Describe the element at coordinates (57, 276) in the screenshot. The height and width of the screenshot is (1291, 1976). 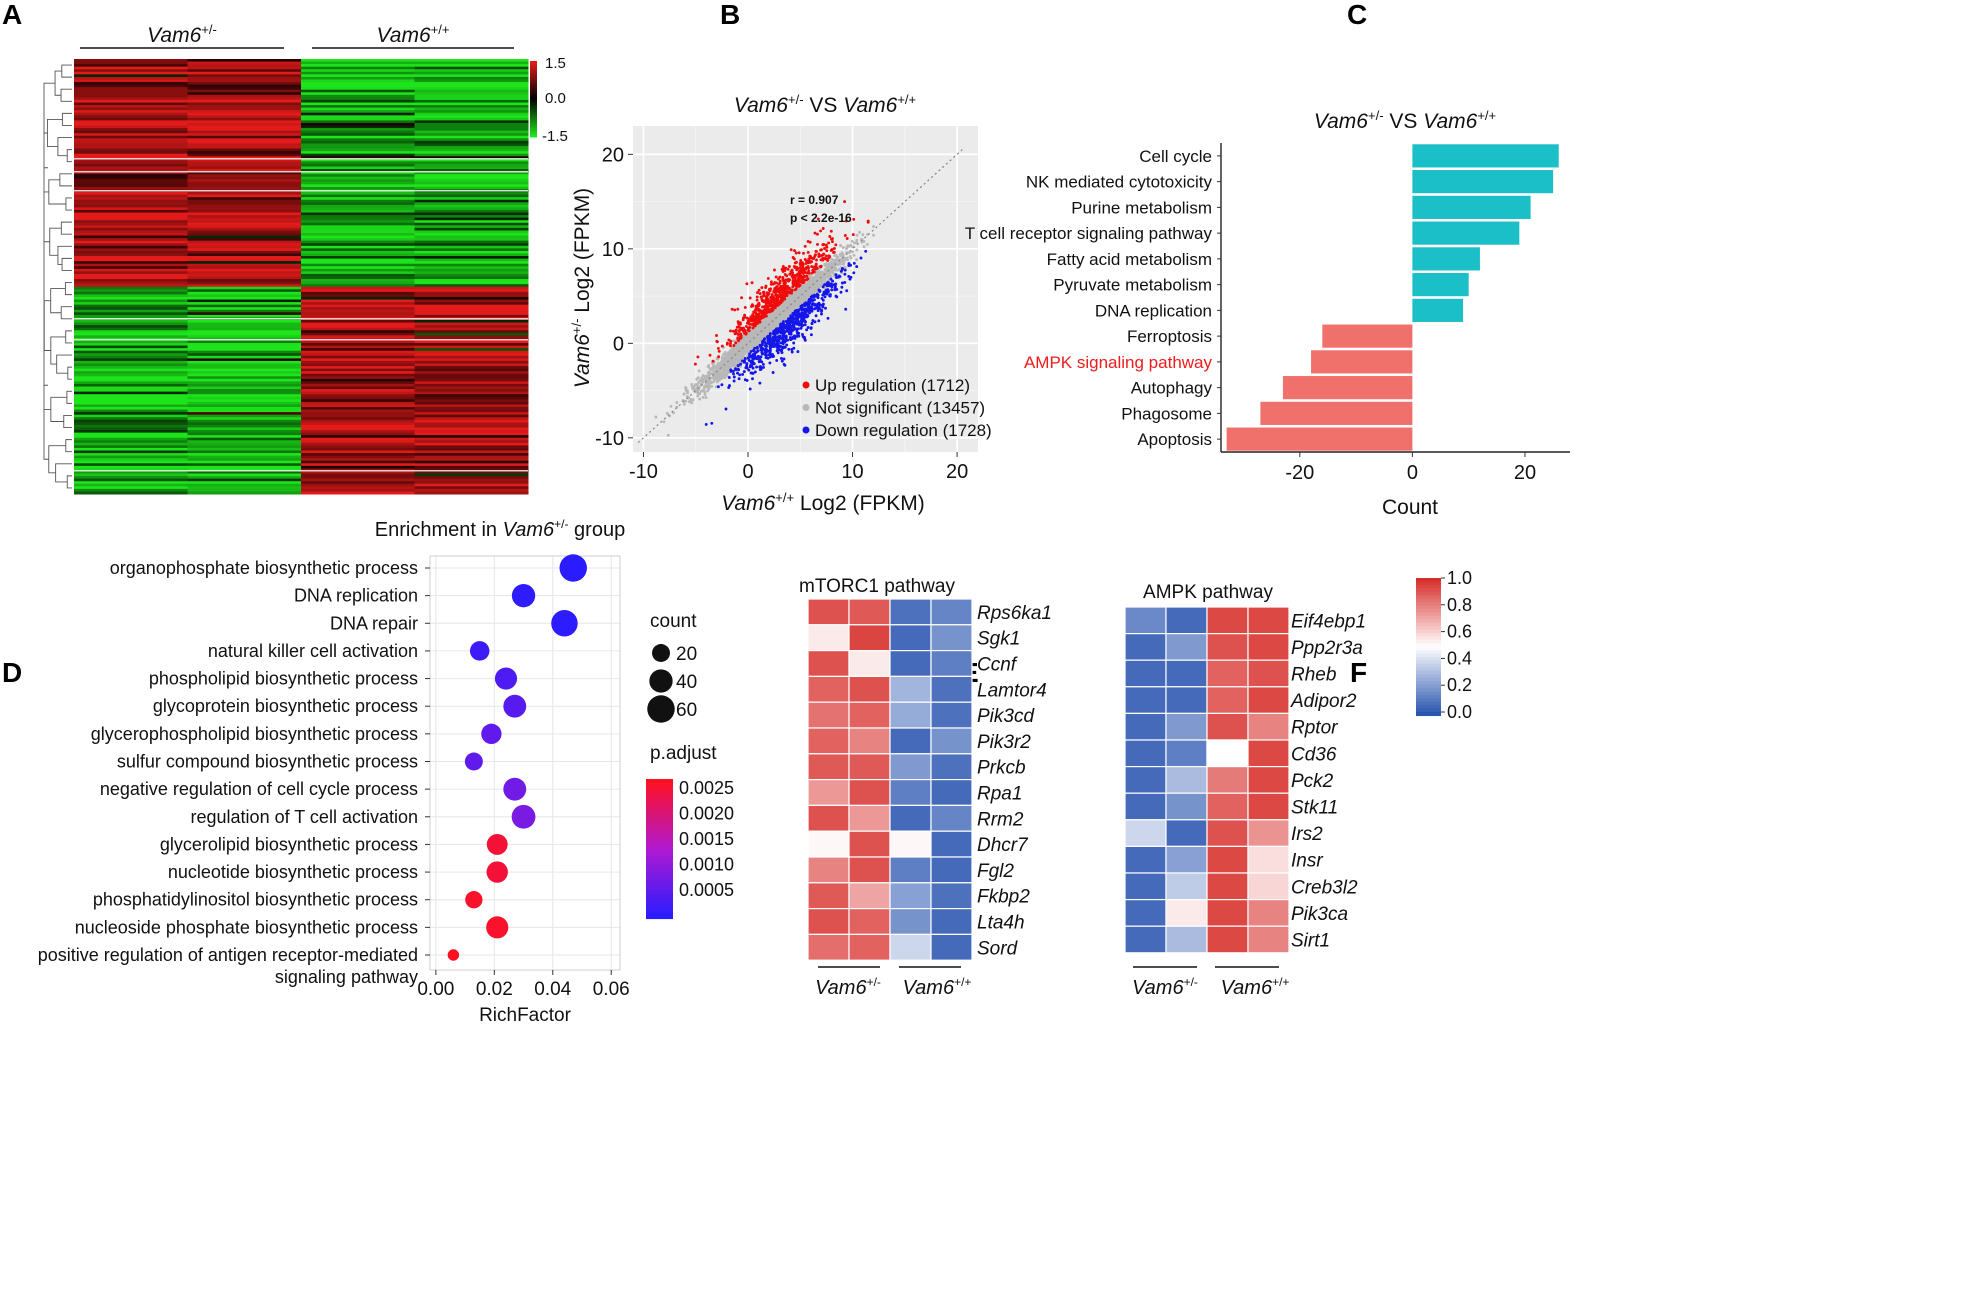
I see `dendrogram` at that location.